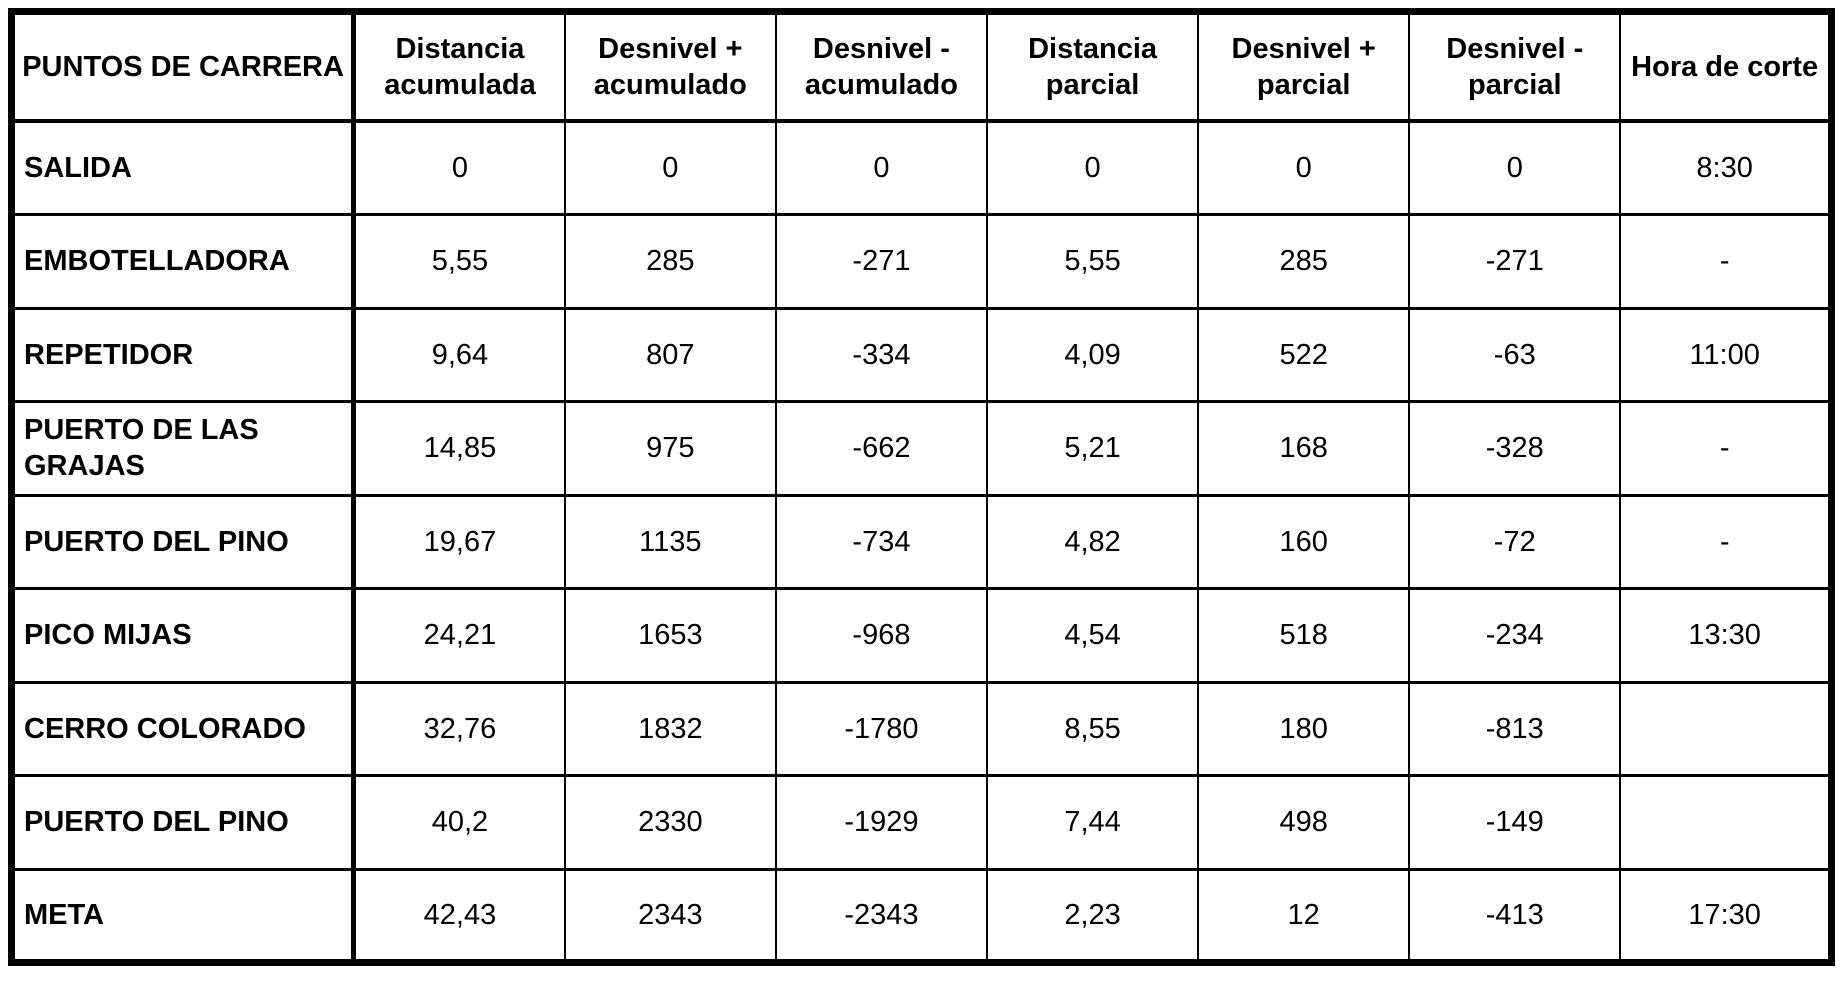 This screenshot has width=1843, height=982. Describe the element at coordinates (1304, 822) in the screenshot. I see `cell-desnivel-pos-parcial: 498` at that location.